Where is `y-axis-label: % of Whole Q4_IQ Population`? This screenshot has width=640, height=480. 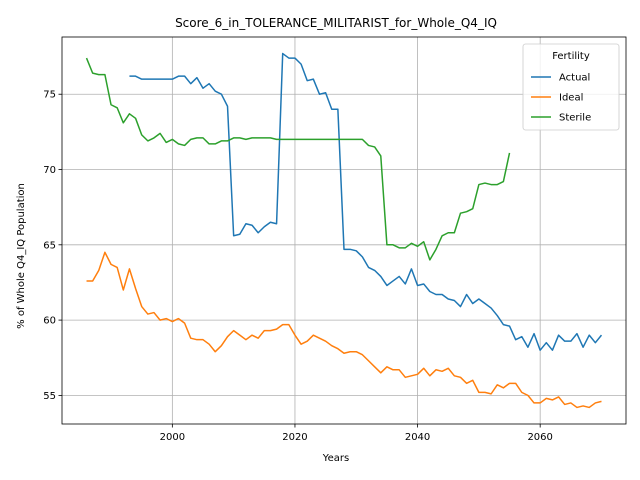
y-axis-label: % of Whole Q4_IQ Population is located at coordinates (21, 256).